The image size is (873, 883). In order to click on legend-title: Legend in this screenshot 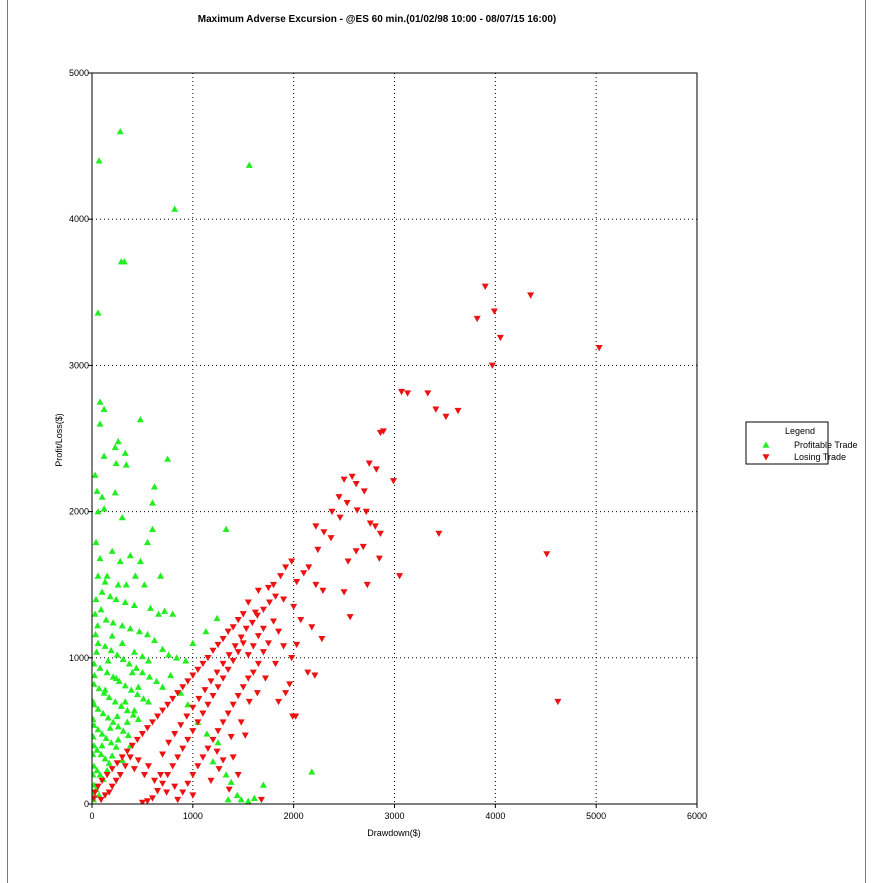, I will do `click(800, 431)`.